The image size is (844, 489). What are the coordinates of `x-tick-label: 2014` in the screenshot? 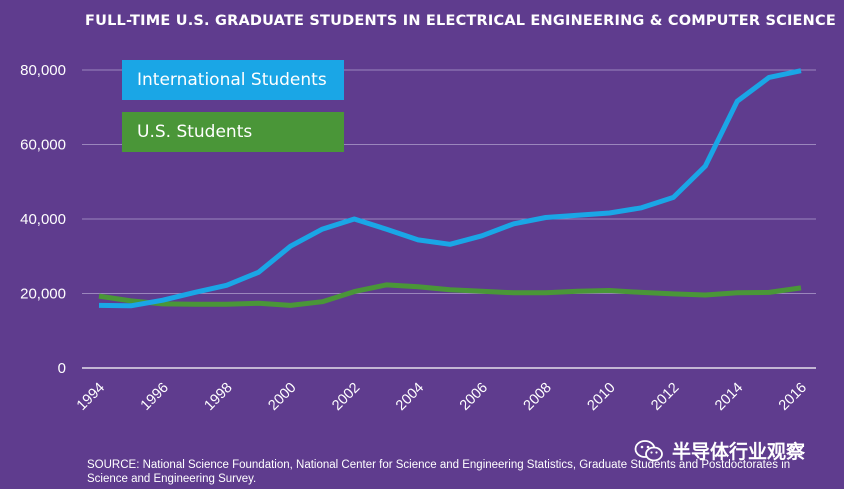 It's located at (729, 397).